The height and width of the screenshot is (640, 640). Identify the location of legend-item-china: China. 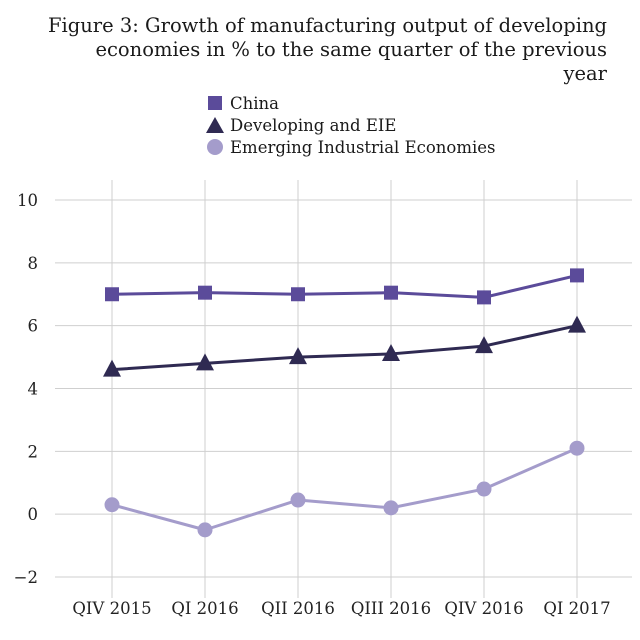
(350, 103).